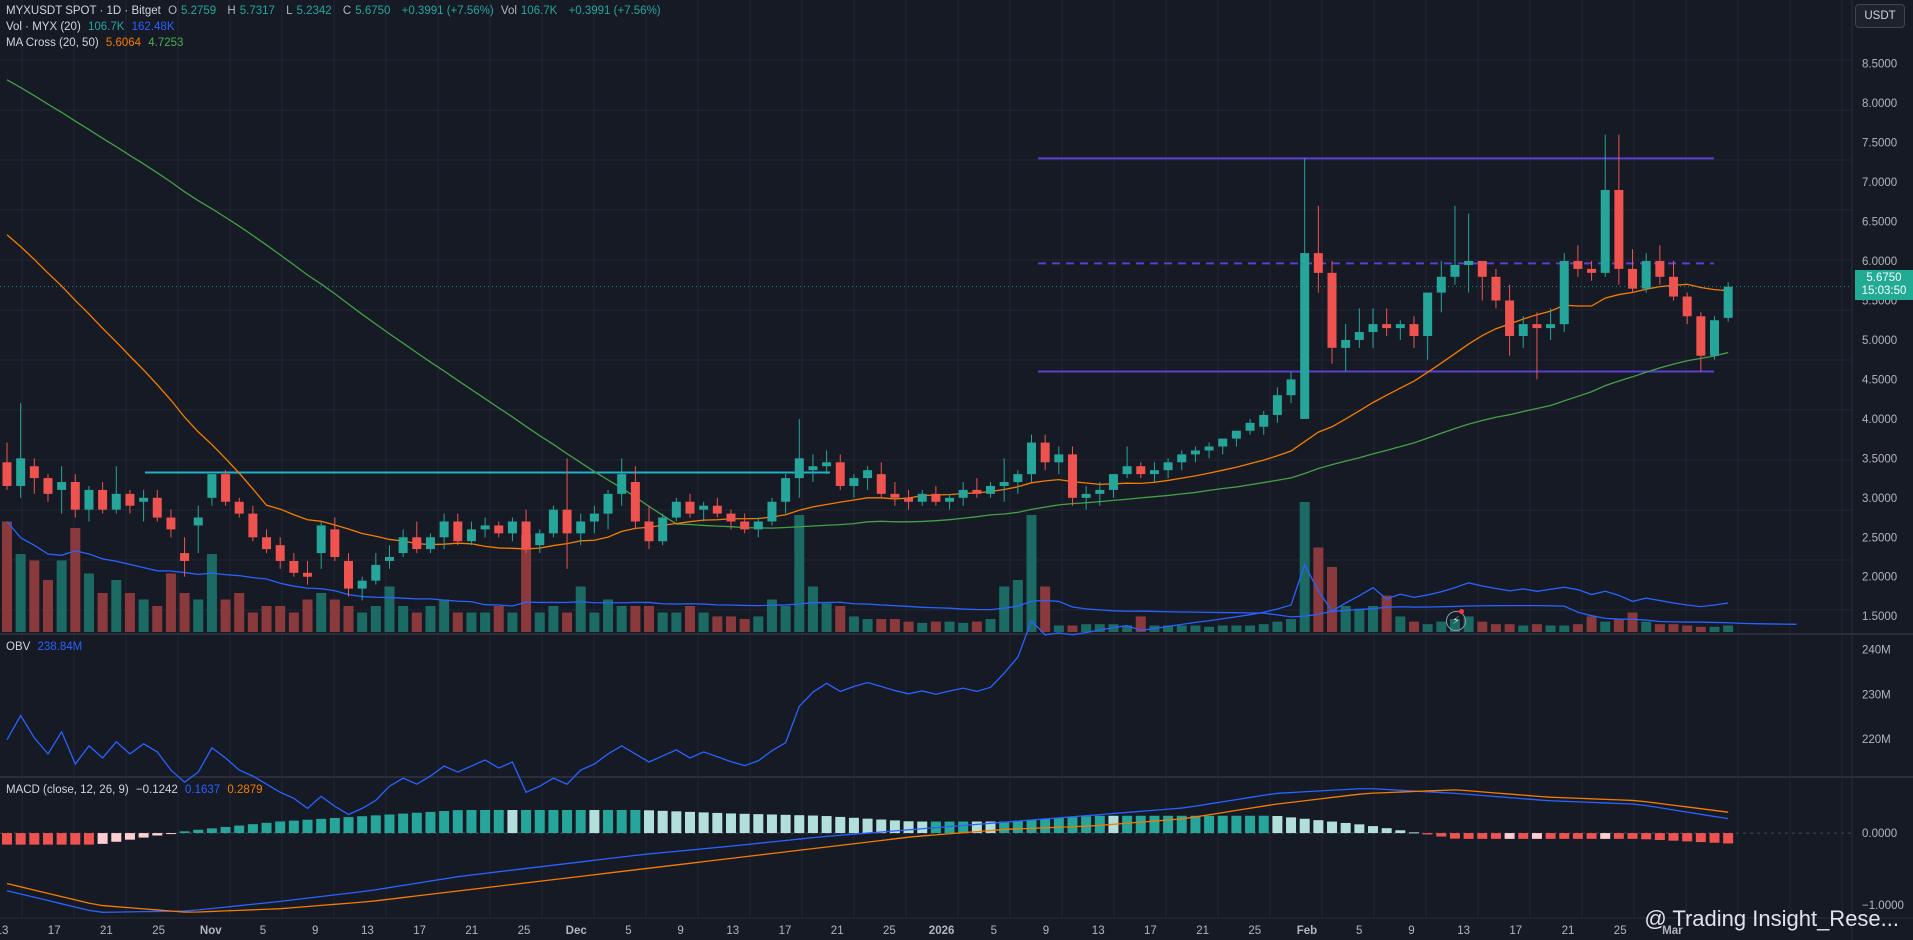 The image size is (1913, 940). What do you see at coordinates (203, 790) in the screenshot?
I see `macd-value: 0.1637` at bounding box center [203, 790].